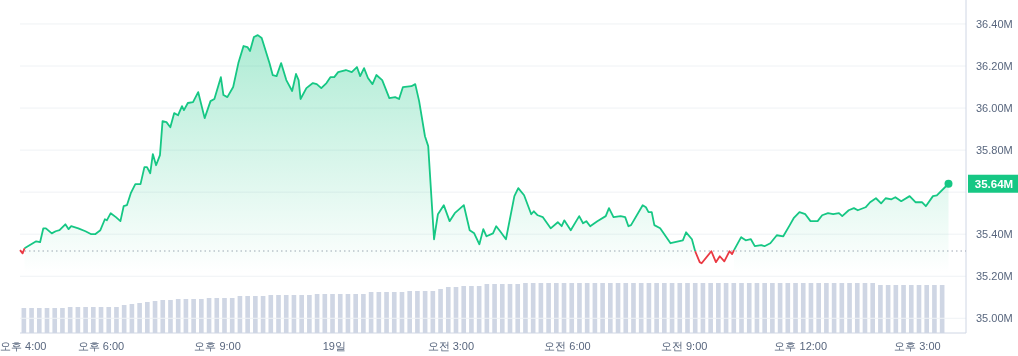 This screenshot has height=356, width=1018. I want to click on x-tick-label: 오후 3:00, so click(917, 346).